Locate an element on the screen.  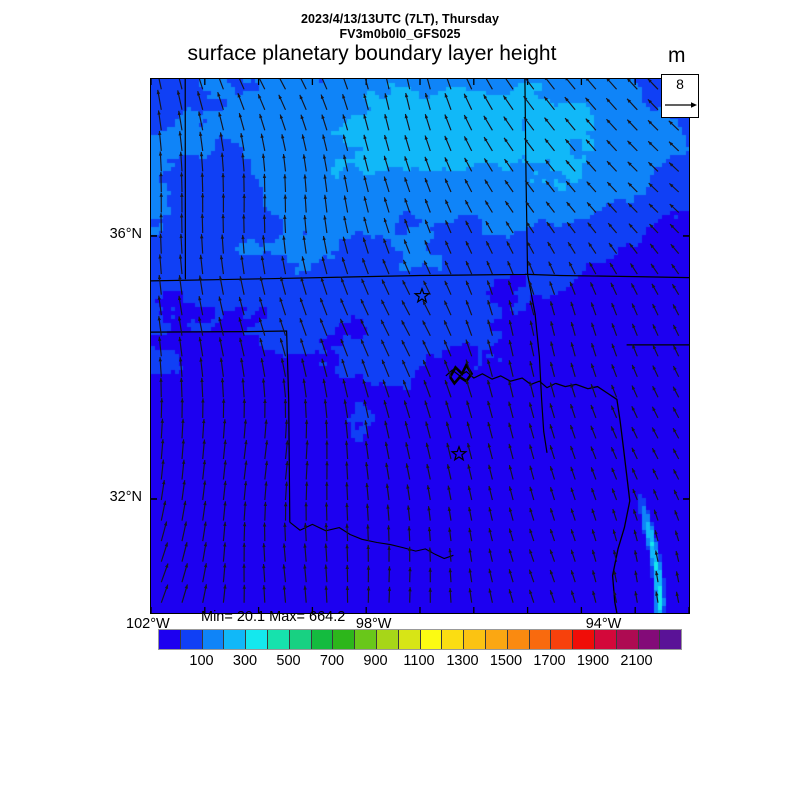
header-model-name: FV3m0b0l0_GFS025 is located at coordinates (400, 34).